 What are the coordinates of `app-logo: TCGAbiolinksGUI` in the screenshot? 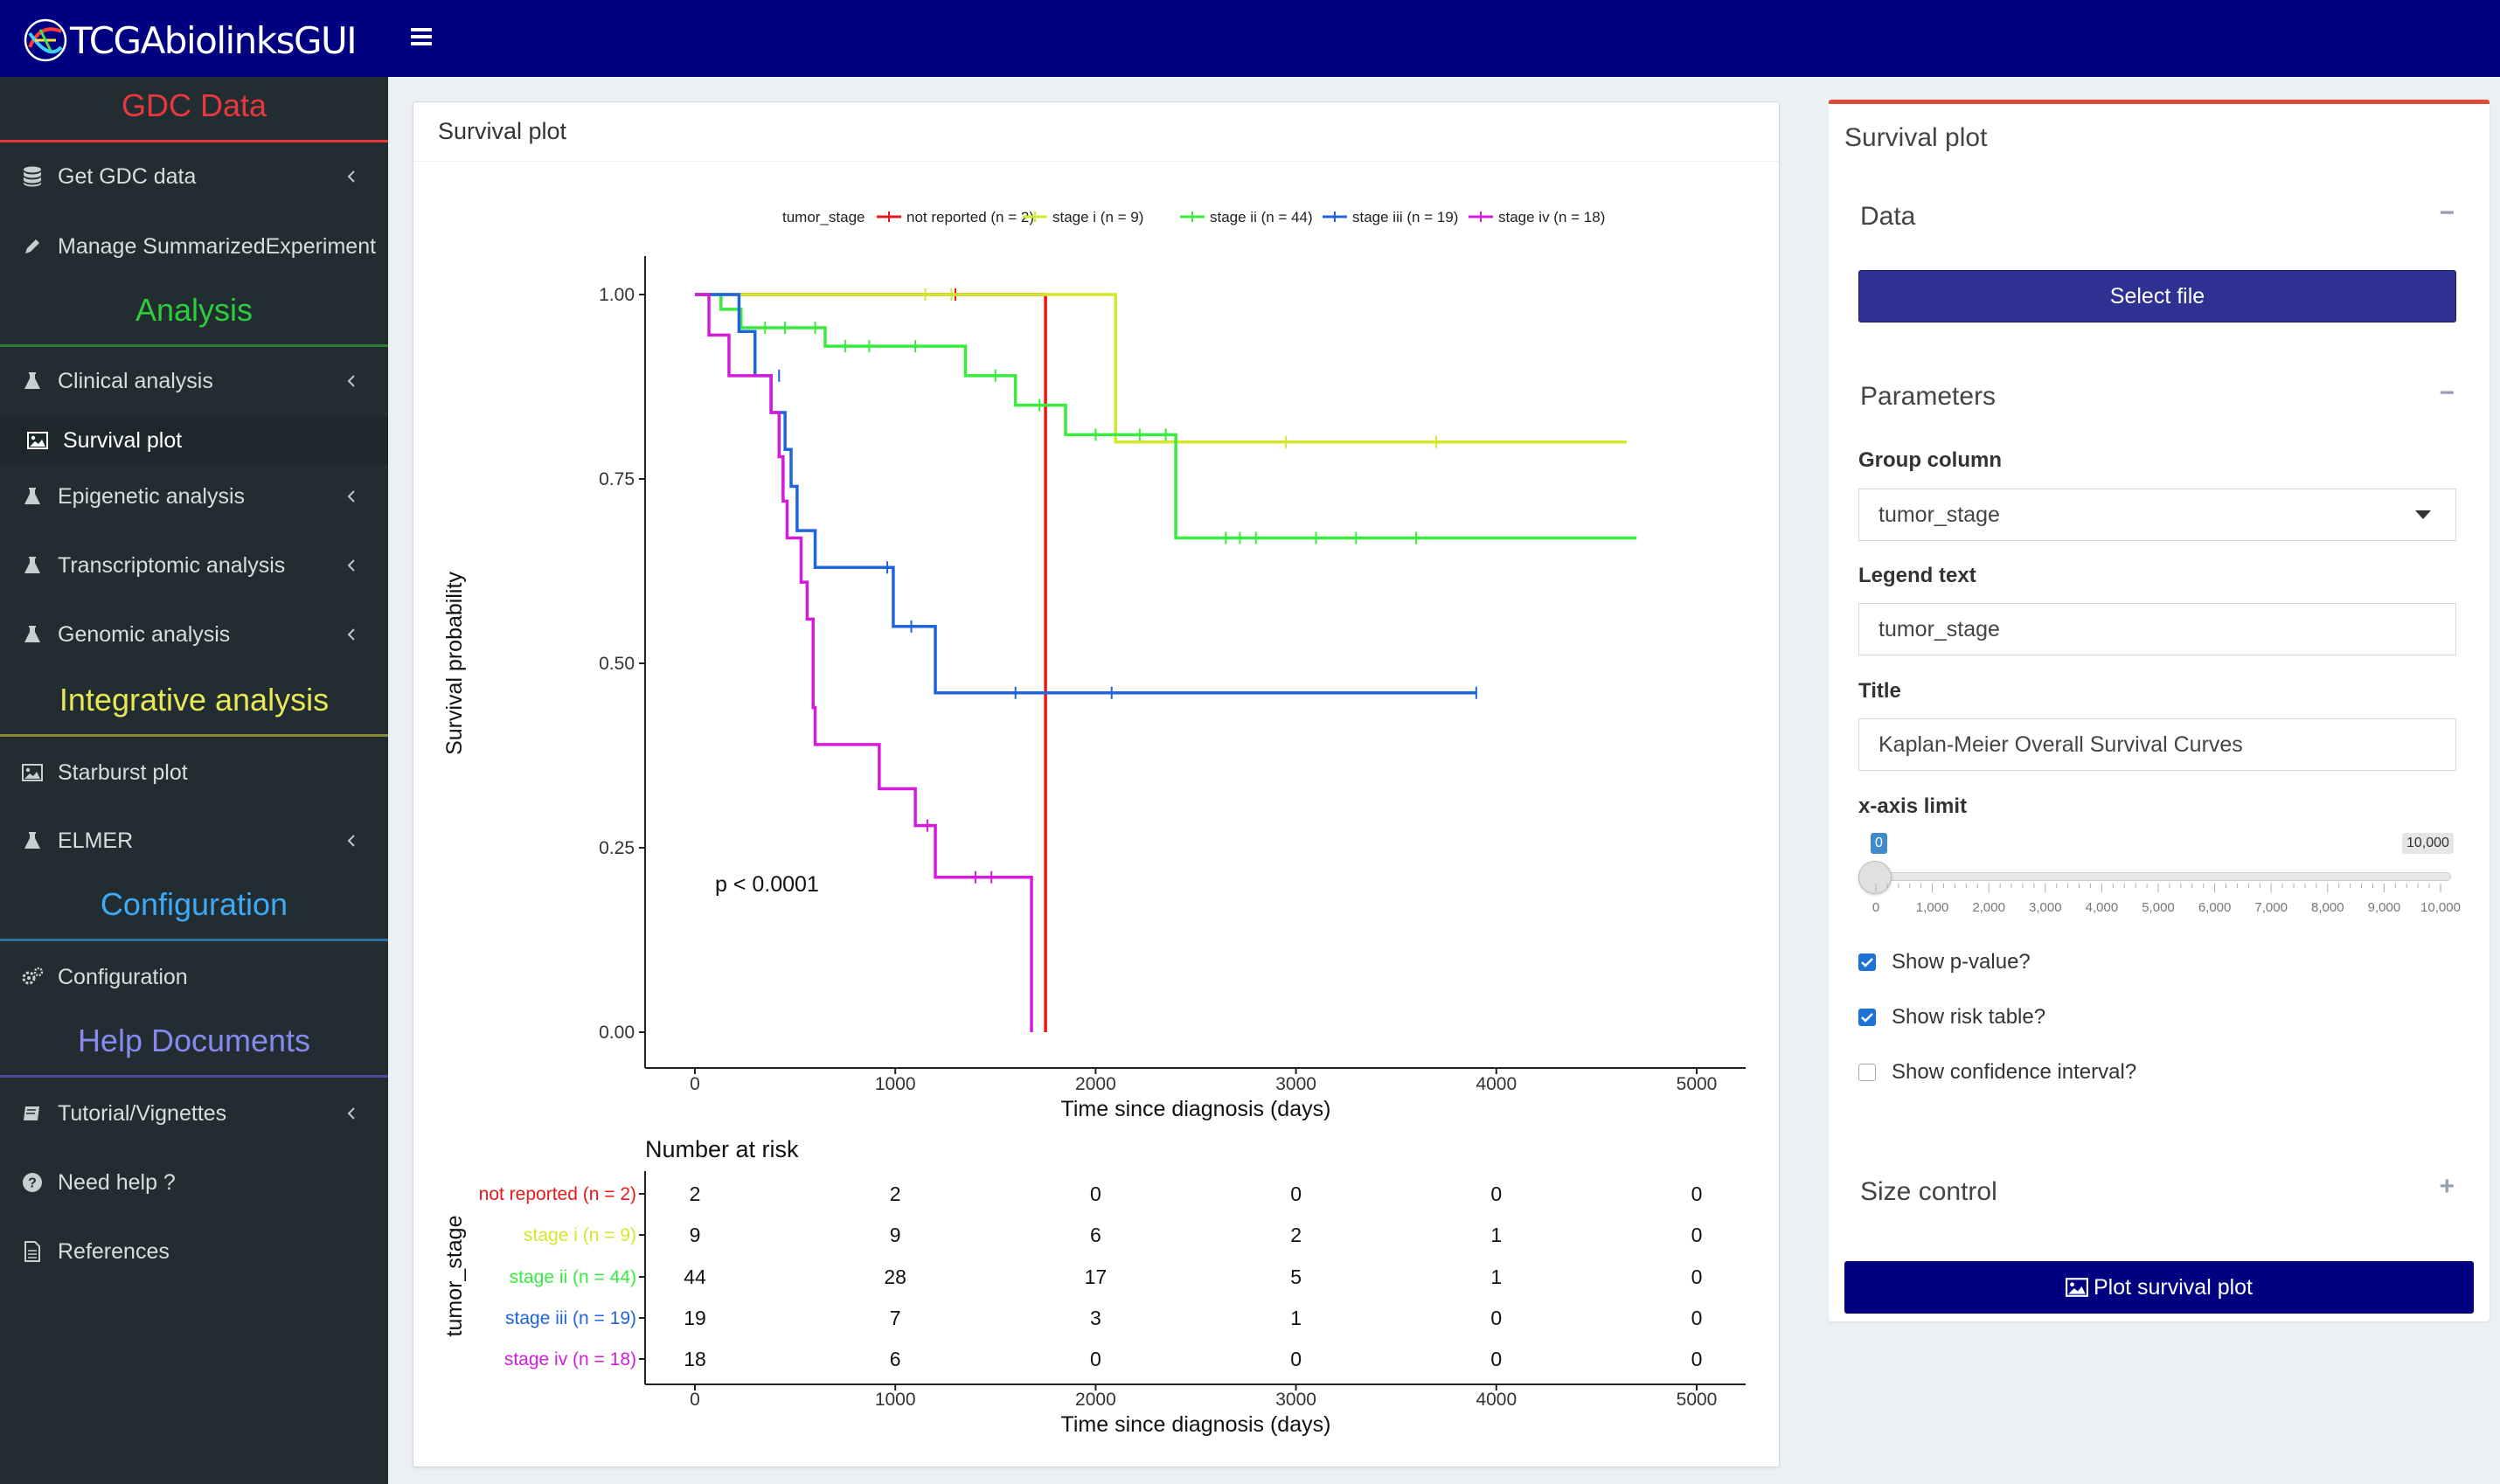 It's located at (190, 40).